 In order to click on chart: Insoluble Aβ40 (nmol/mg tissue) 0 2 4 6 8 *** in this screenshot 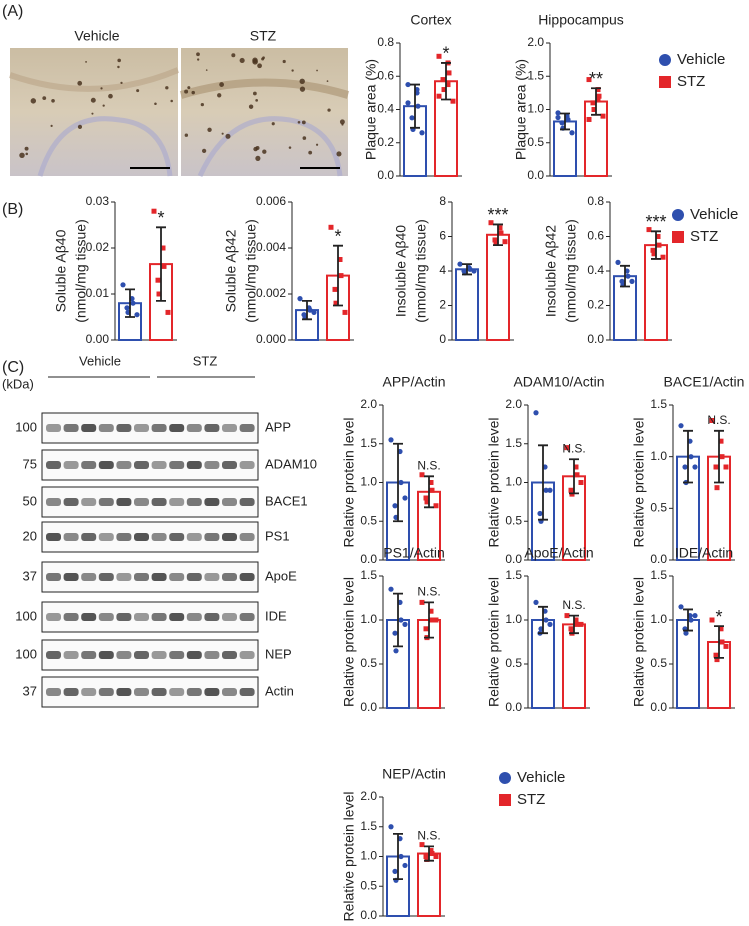, I will do `click(453, 270)`.